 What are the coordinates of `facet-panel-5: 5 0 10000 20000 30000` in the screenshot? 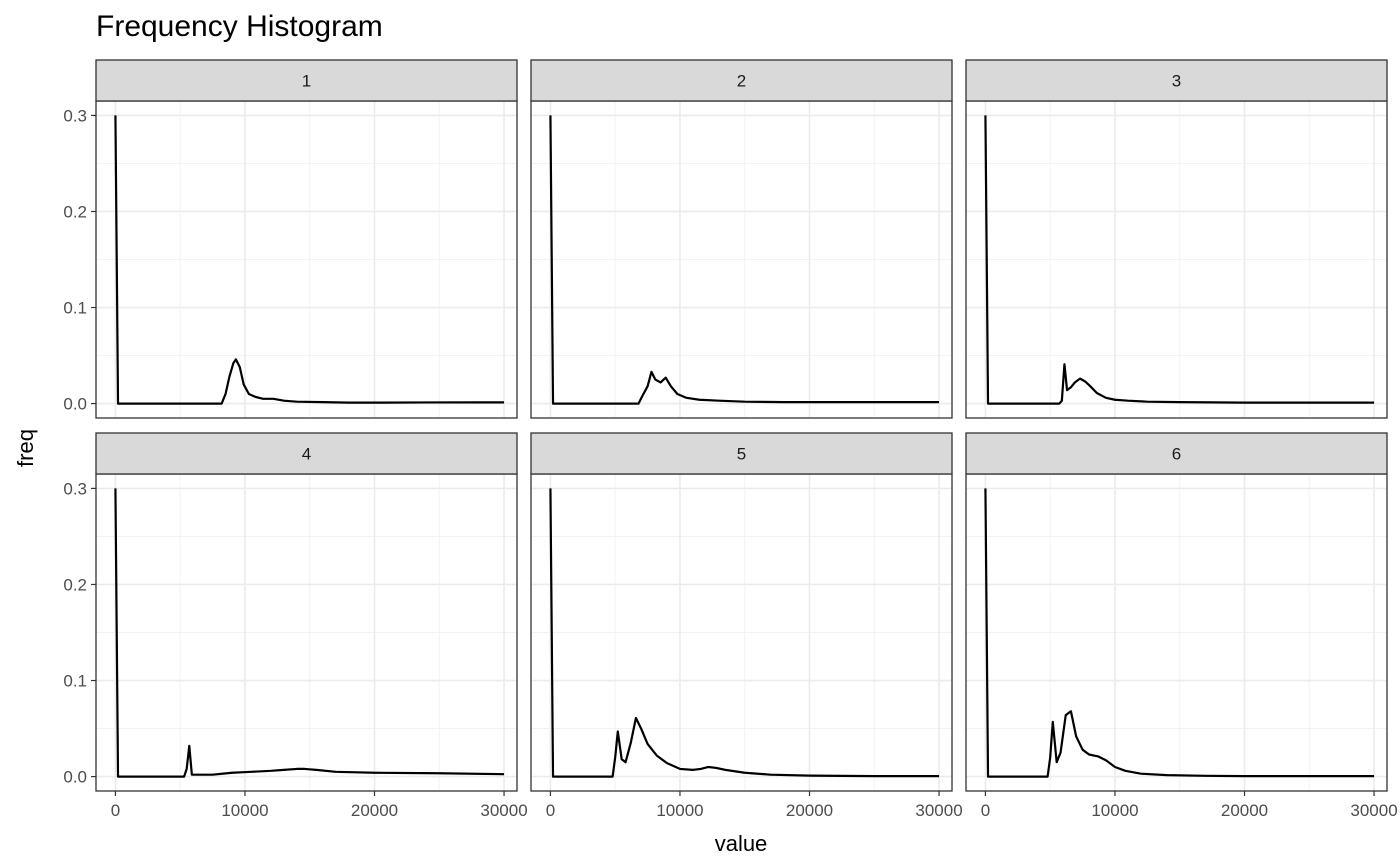 It's located at (746, 626).